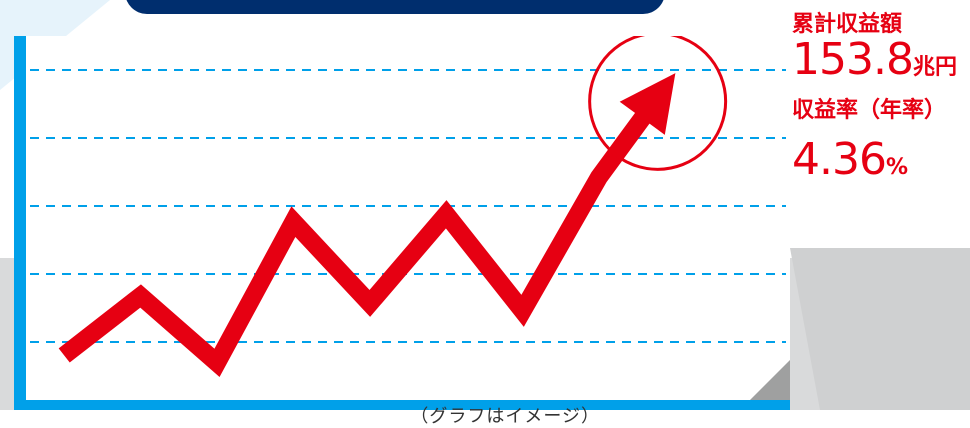 The height and width of the screenshot is (428, 970). I want to click on frame-bottom, so click(402, 405).